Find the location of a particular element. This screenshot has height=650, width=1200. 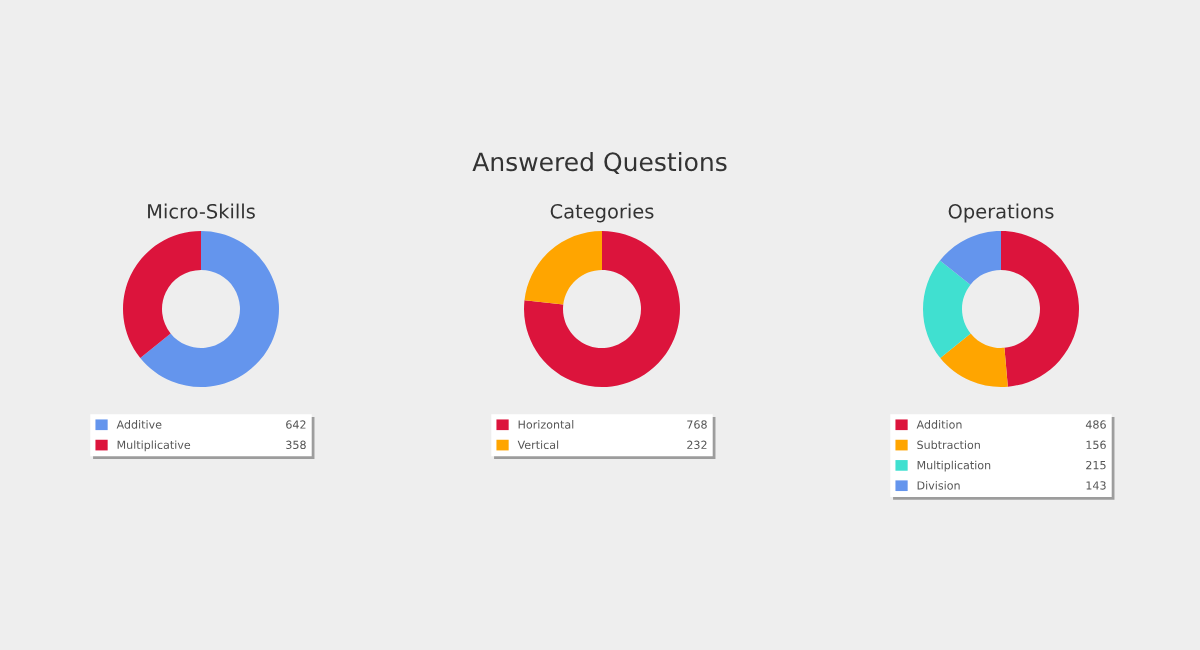

chart-title: Micro-Skills is located at coordinates (201, 211).